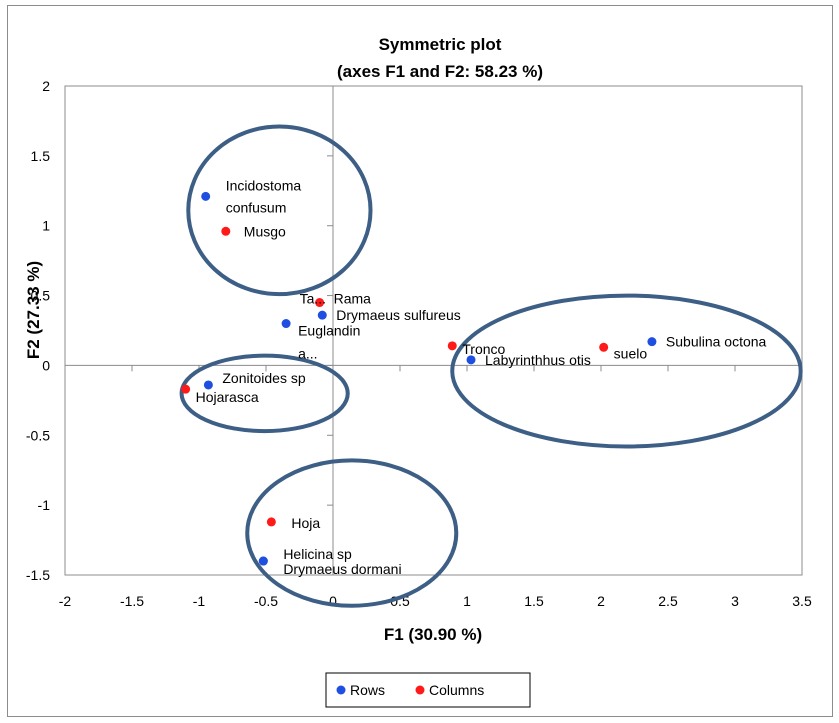 This screenshot has height=723, width=839. What do you see at coordinates (716, 342) in the screenshot?
I see `point-label: Subulina octona` at bounding box center [716, 342].